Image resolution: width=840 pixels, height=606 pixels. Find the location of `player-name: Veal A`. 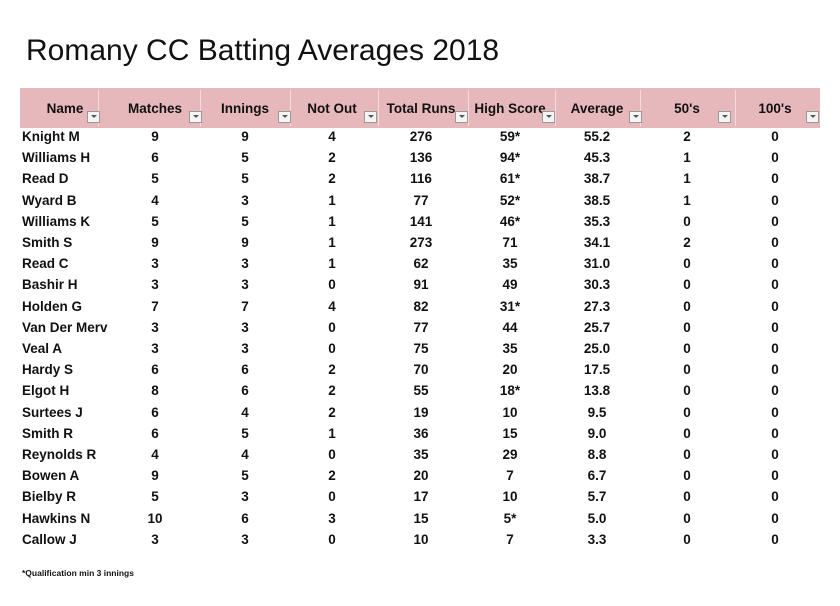

player-name: Veal A is located at coordinates (42, 348).